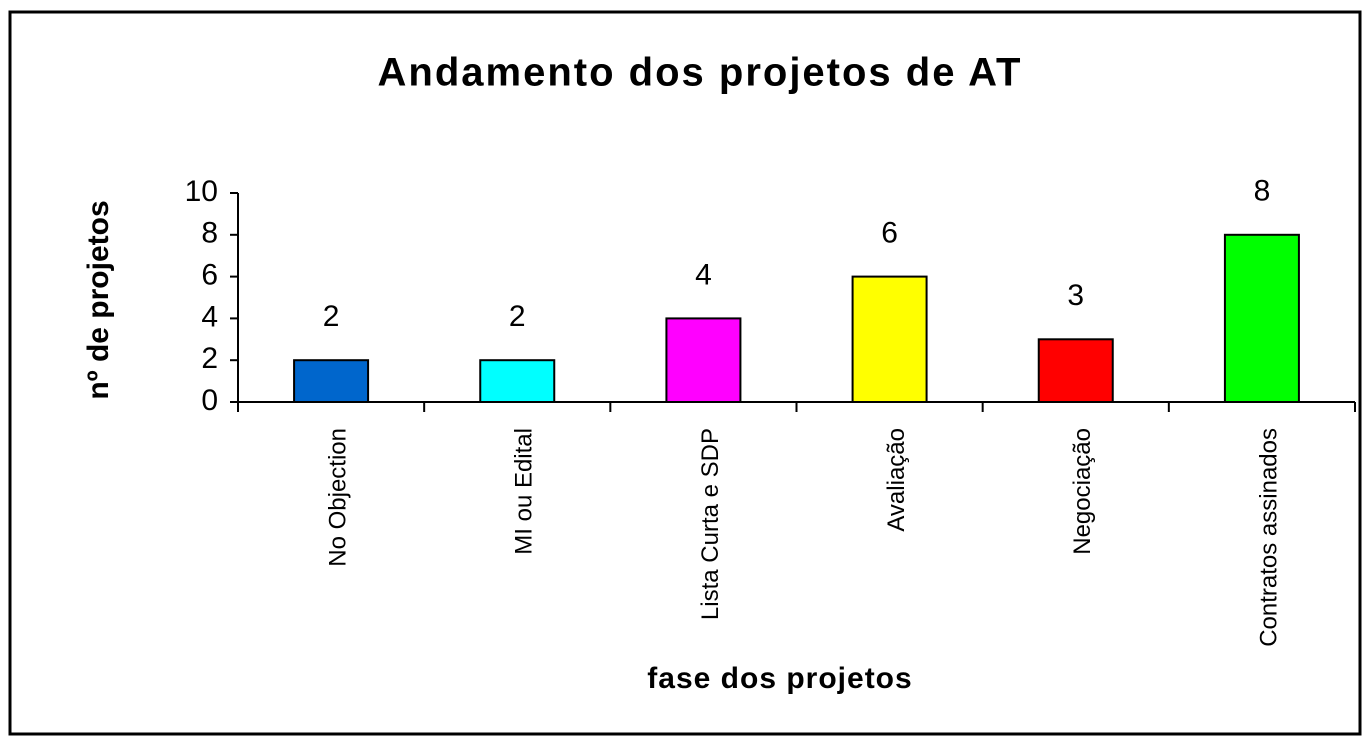 This screenshot has width=1367, height=737. What do you see at coordinates (896, 480) in the screenshot?
I see `x-tick-label: Avaliação` at bounding box center [896, 480].